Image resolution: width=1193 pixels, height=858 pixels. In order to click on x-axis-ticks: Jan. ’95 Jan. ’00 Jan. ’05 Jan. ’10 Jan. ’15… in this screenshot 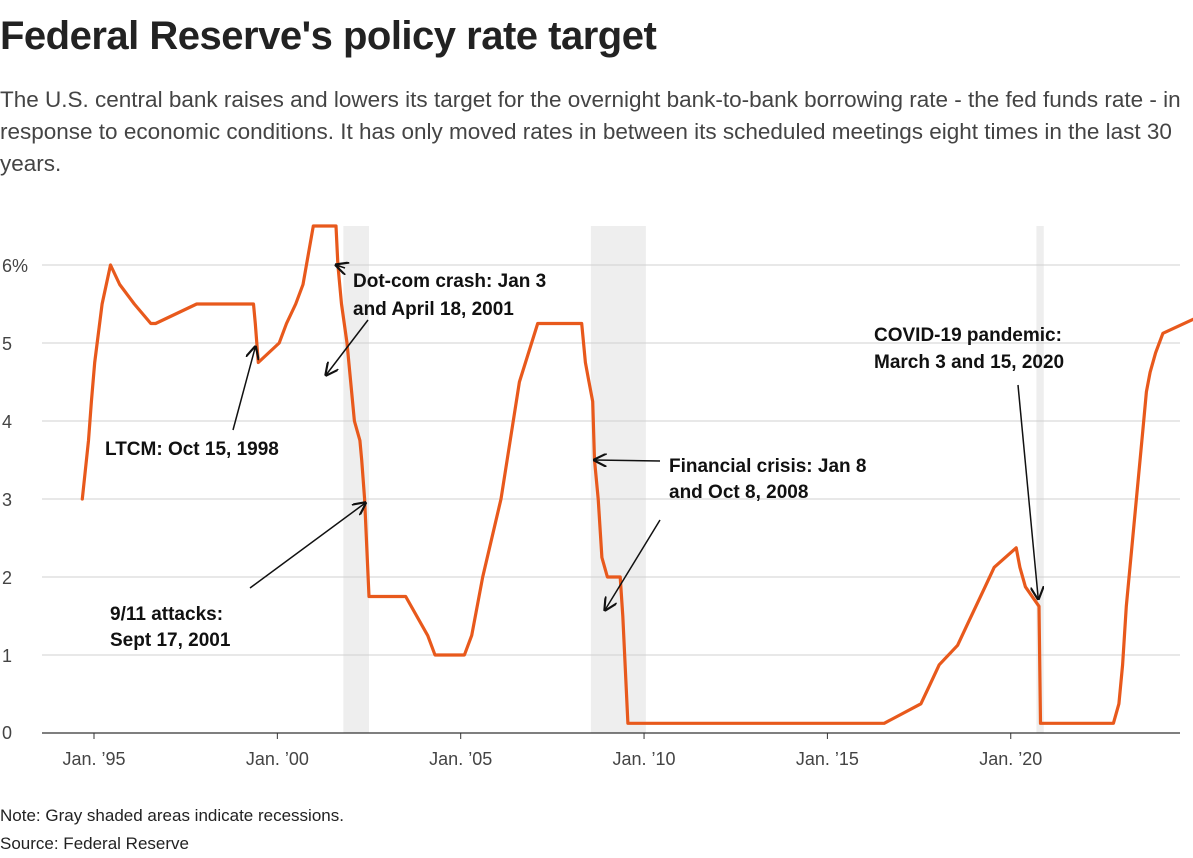, I will do `click(552, 751)`.